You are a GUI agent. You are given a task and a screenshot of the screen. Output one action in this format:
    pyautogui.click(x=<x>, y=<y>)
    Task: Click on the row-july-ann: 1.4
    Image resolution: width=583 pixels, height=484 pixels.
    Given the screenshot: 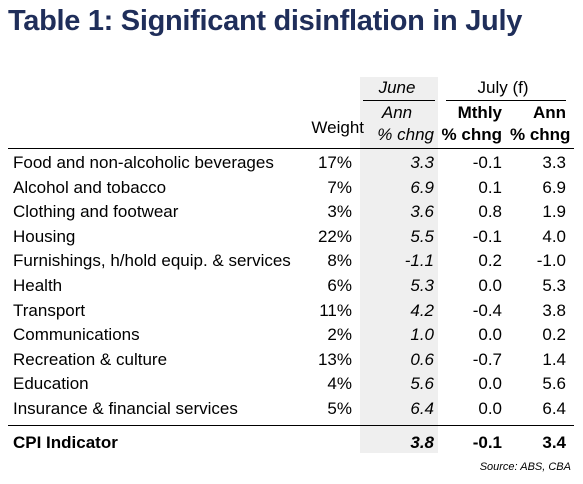 What is the action you would take?
    pyautogui.click(x=554, y=359)
    